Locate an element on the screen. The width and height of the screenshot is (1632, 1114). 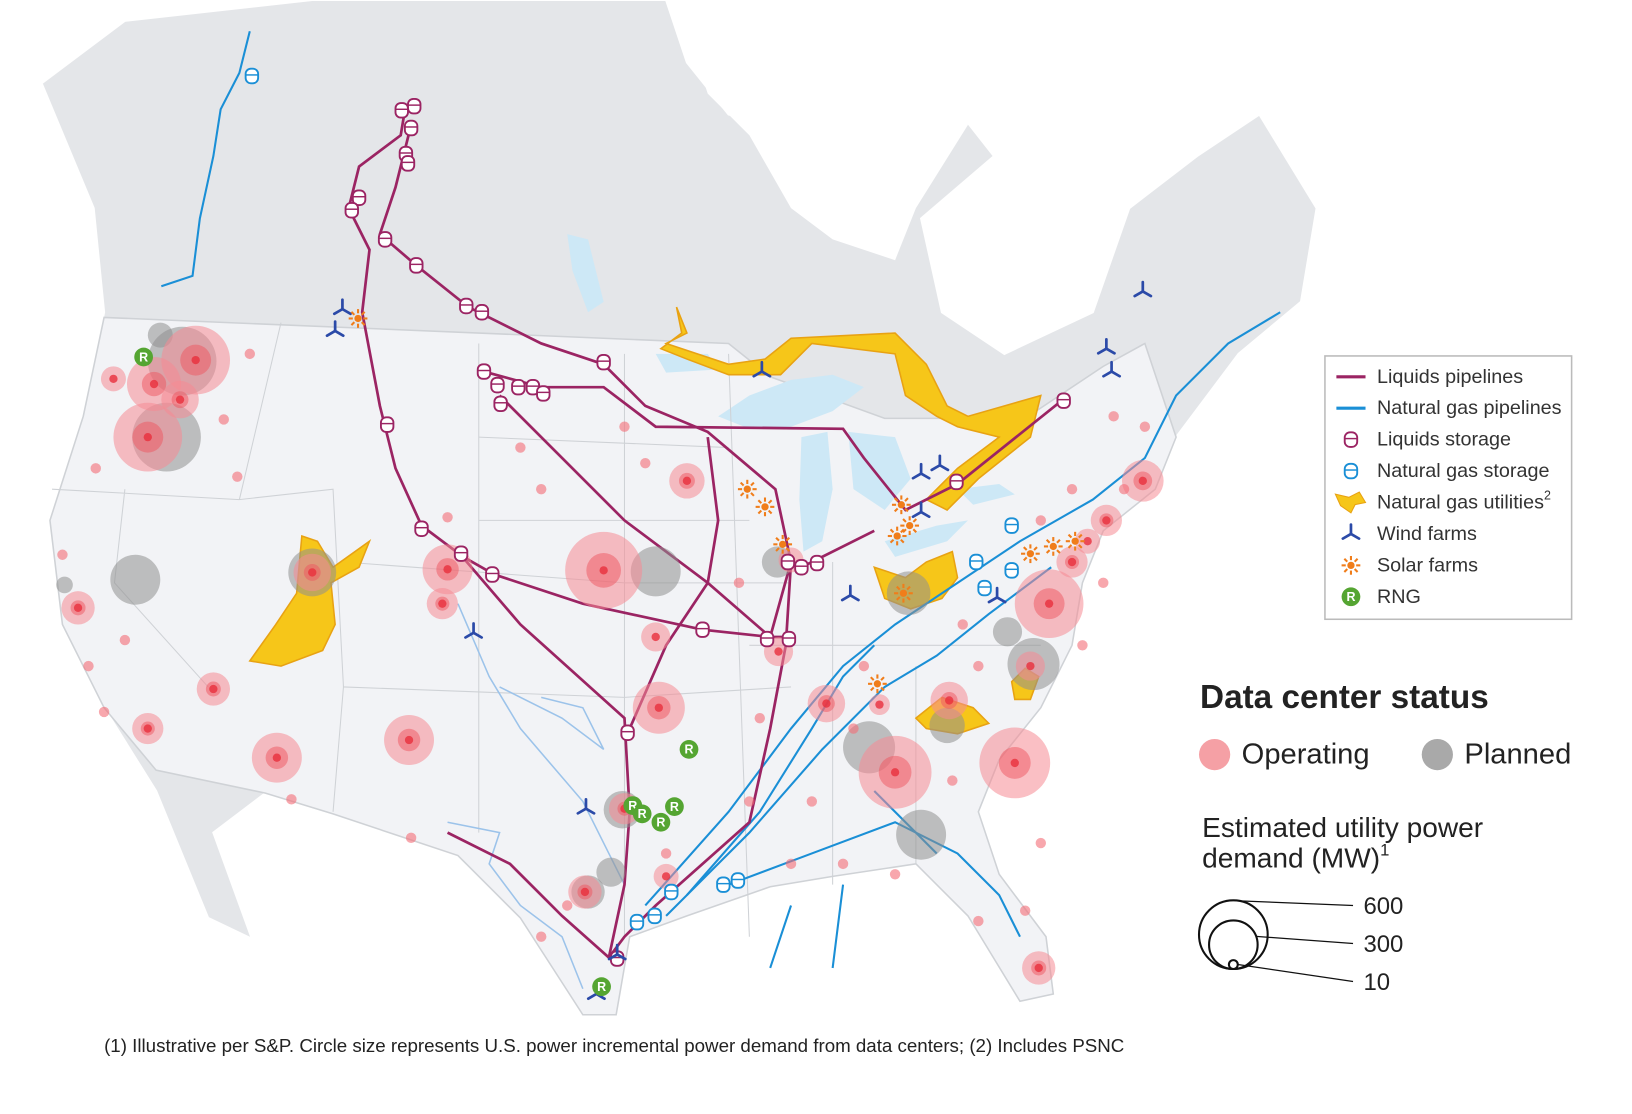
legend-label: RNG is located at coordinates (1399, 597).